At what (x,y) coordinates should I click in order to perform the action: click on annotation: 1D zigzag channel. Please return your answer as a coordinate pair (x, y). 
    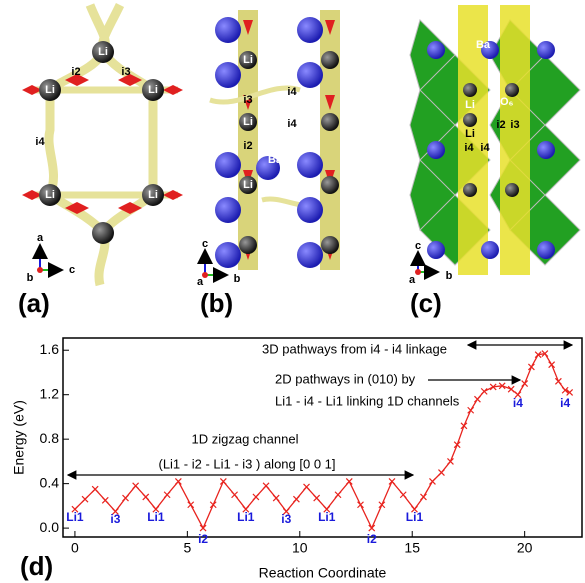
    Looking at the image, I should click on (245, 438).